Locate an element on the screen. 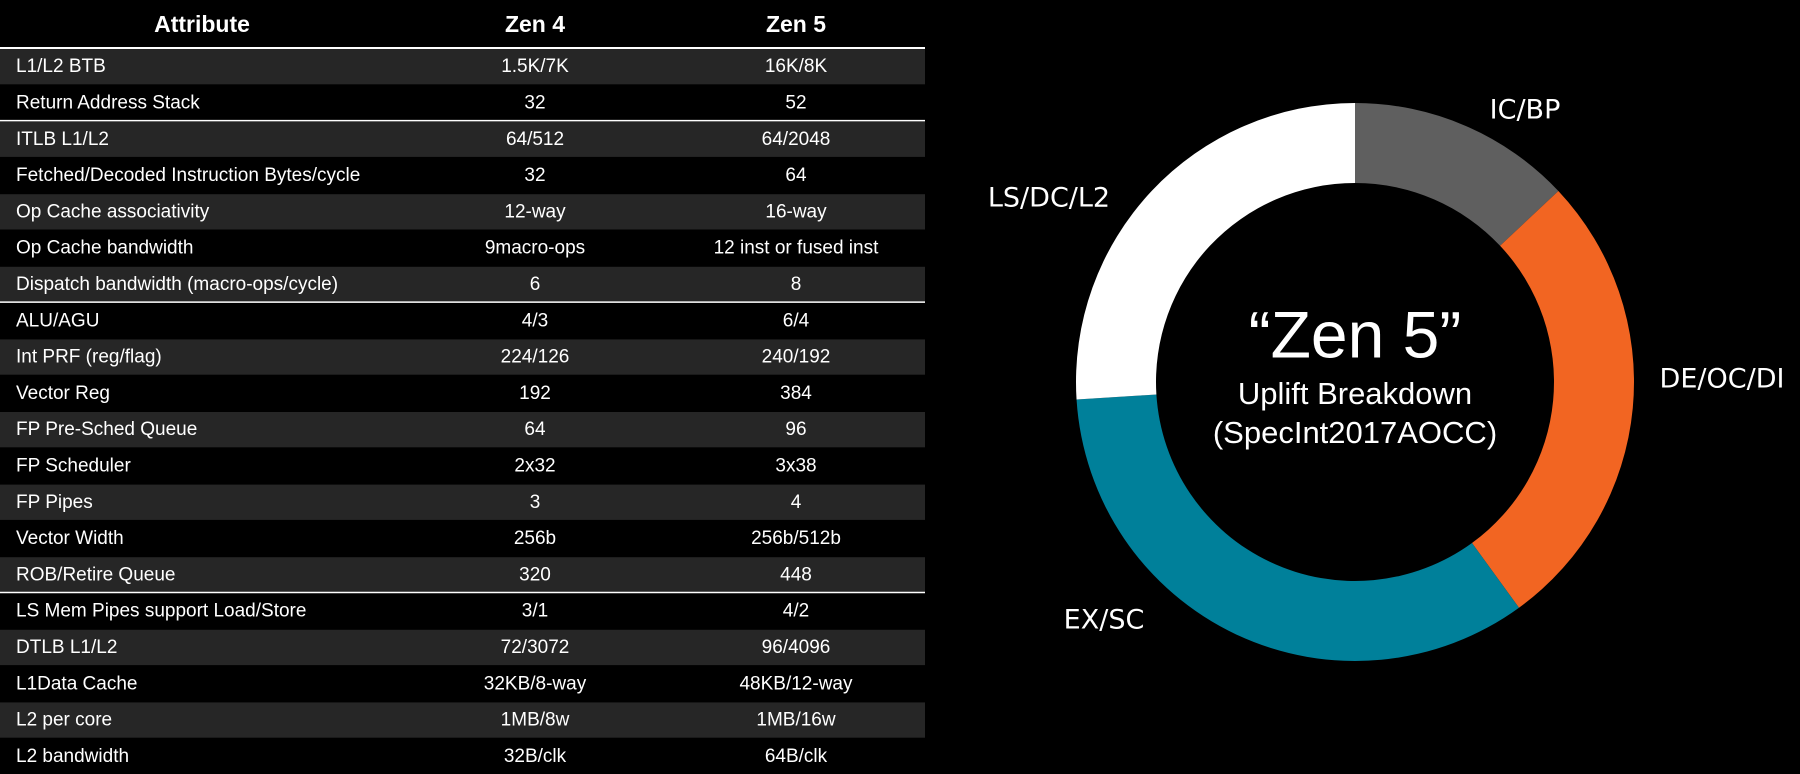 This screenshot has height=774, width=1800. table-cell: 448 is located at coordinates (796, 574).